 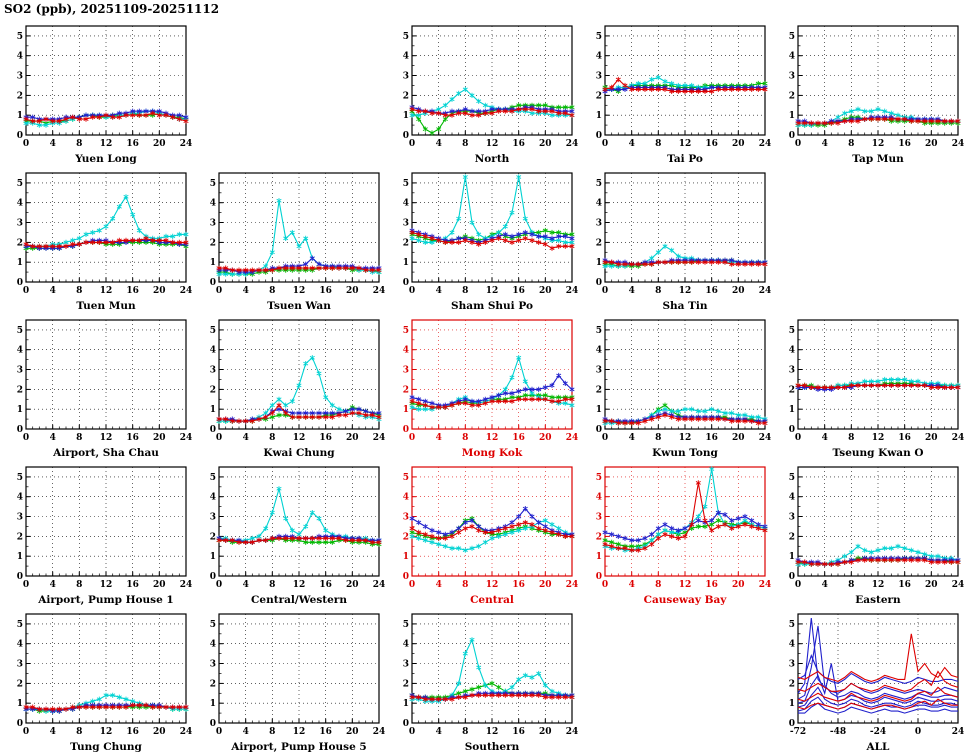 I want to click on chart-all: -72 -48 -24 0 24 0 1 2 3 4 5 ALL, so click(x=868, y=680).